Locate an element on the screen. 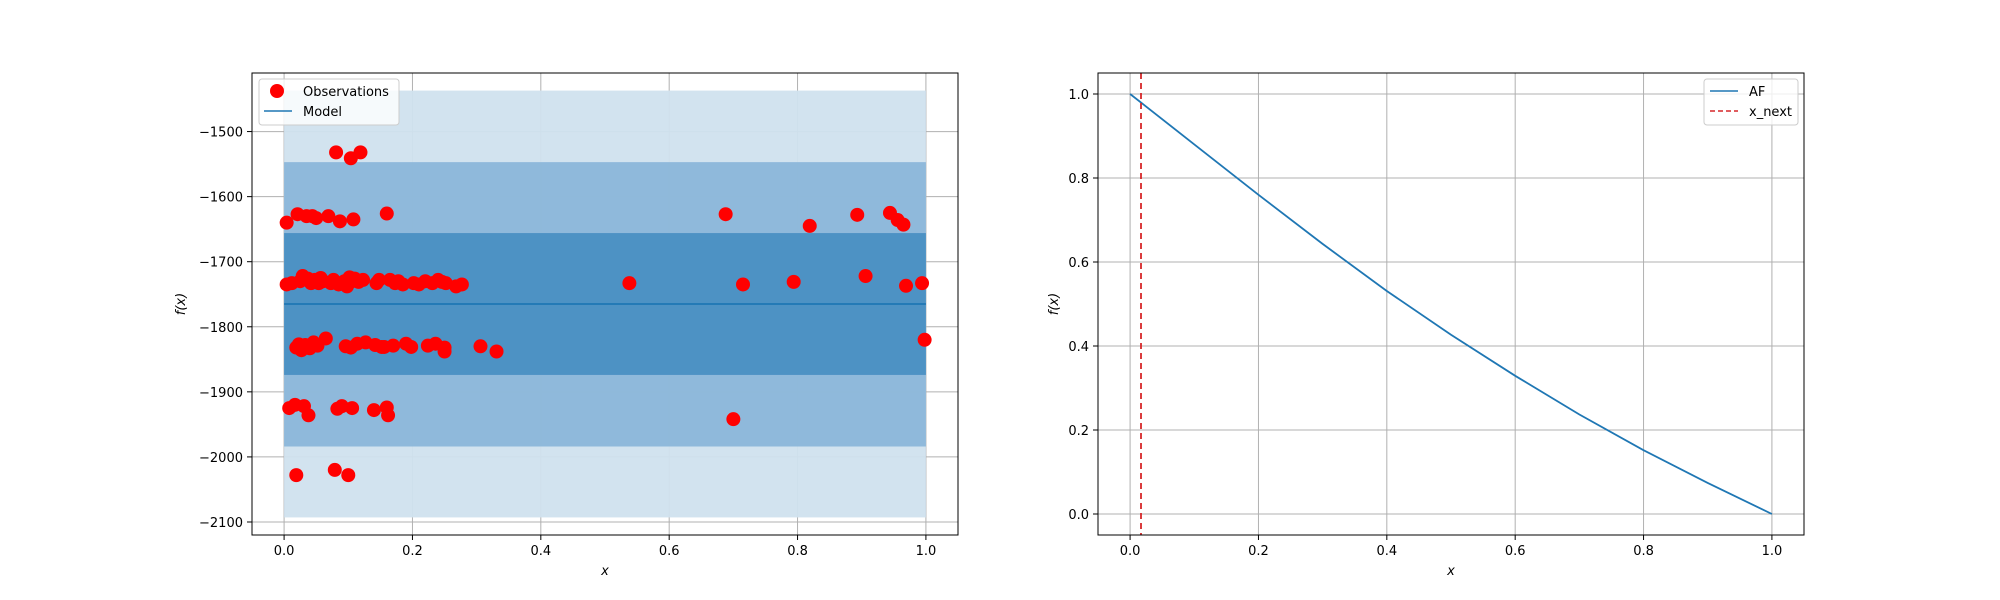 This screenshot has height=600, width=2000. left-y-ticks: −2100 −2000 −1900 −1800 −1700 −1600 −1500 is located at coordinates (225, 328).